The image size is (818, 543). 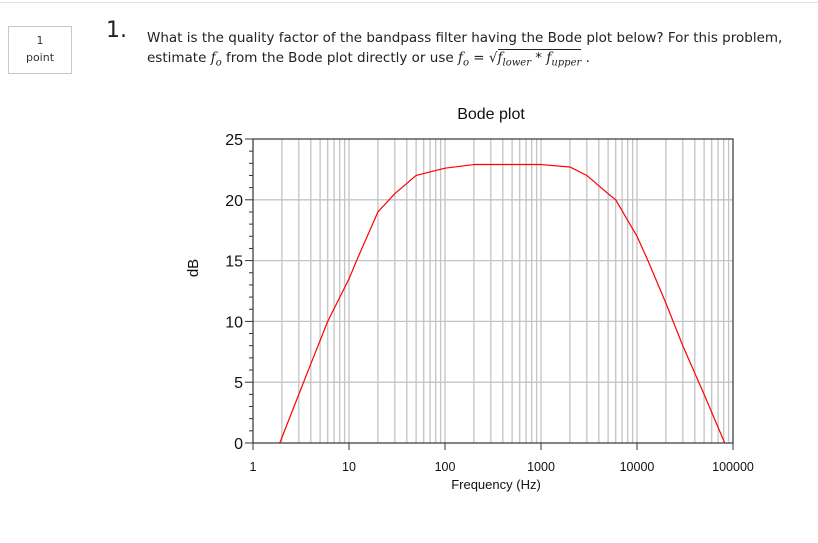 What do you see at coordinates (478, 58) in the screenshot?
I see `math-eq: =` at bounding box center [478, 58].